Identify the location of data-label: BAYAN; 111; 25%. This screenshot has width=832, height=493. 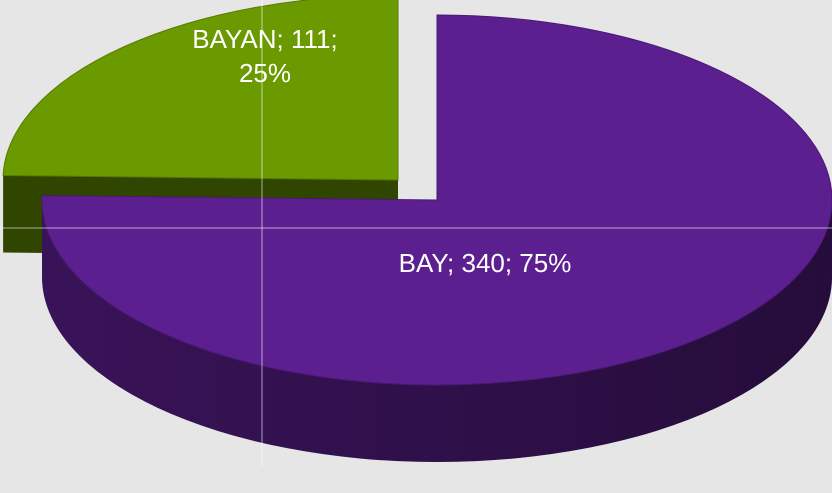
(265, 56).